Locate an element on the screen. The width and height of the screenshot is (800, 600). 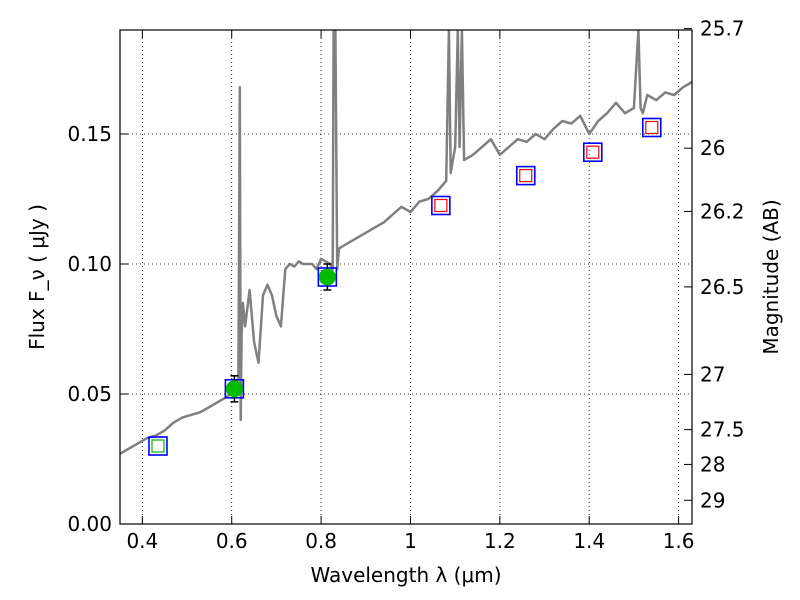
y2-tick-label: 29 is located at coordinates (712, 500).